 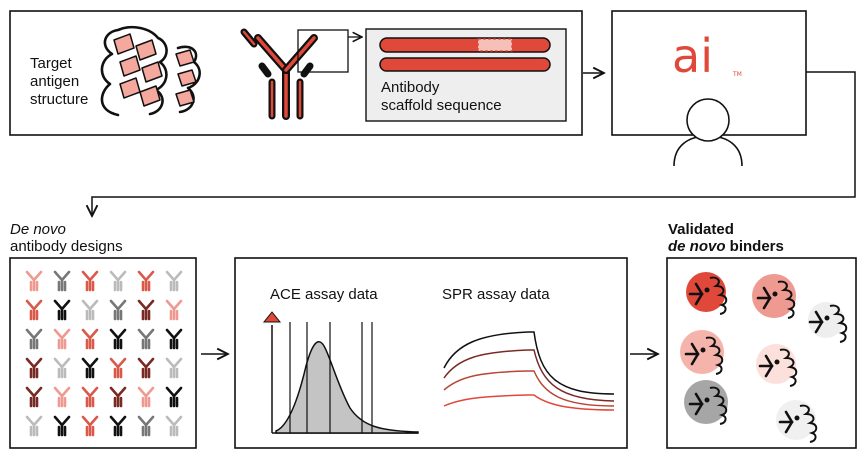 What do you see at coordinates (754, 246) in the screenshot?
I see `binders-title-rest: binders` at bounding box center [754, 246].